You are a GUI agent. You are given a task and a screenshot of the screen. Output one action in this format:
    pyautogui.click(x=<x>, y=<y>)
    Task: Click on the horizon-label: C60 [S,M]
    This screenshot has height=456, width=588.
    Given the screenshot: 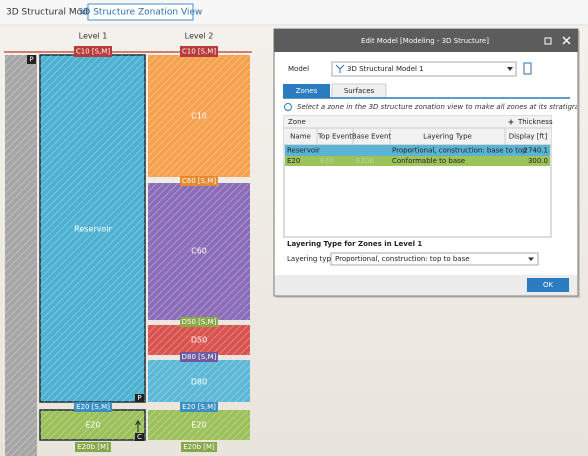 What is the action you would take?
    pyautogui.click(x=199, y=181)
    